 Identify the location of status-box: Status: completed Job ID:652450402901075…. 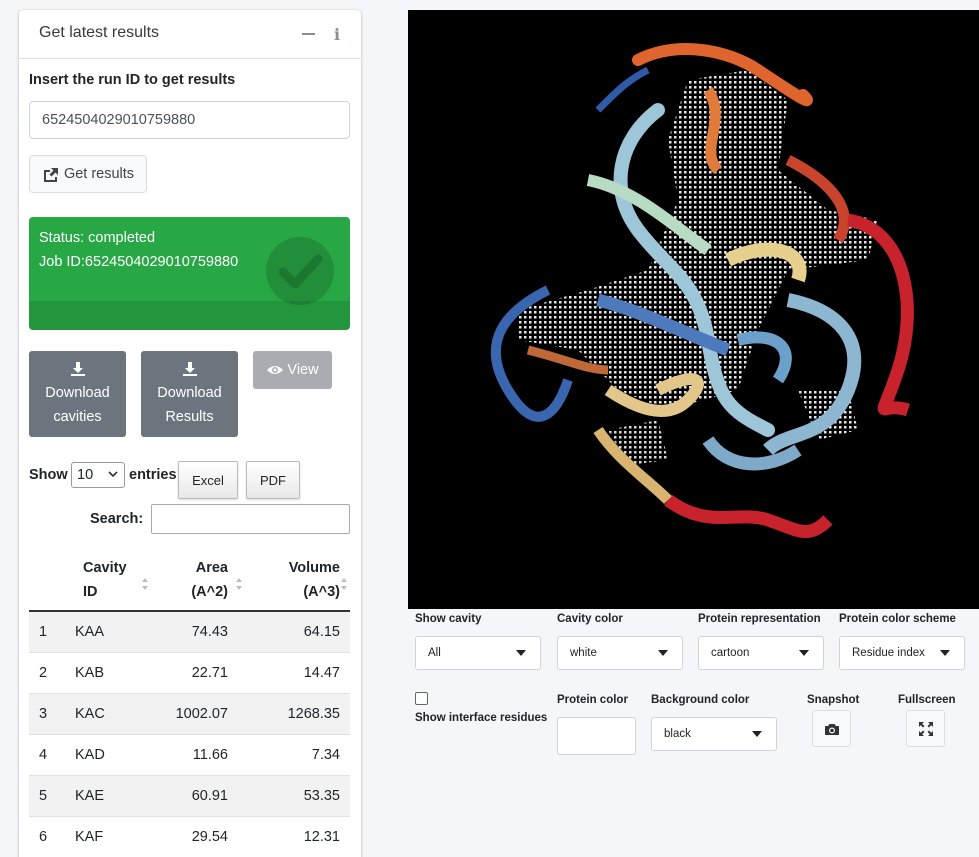
(189, 273).